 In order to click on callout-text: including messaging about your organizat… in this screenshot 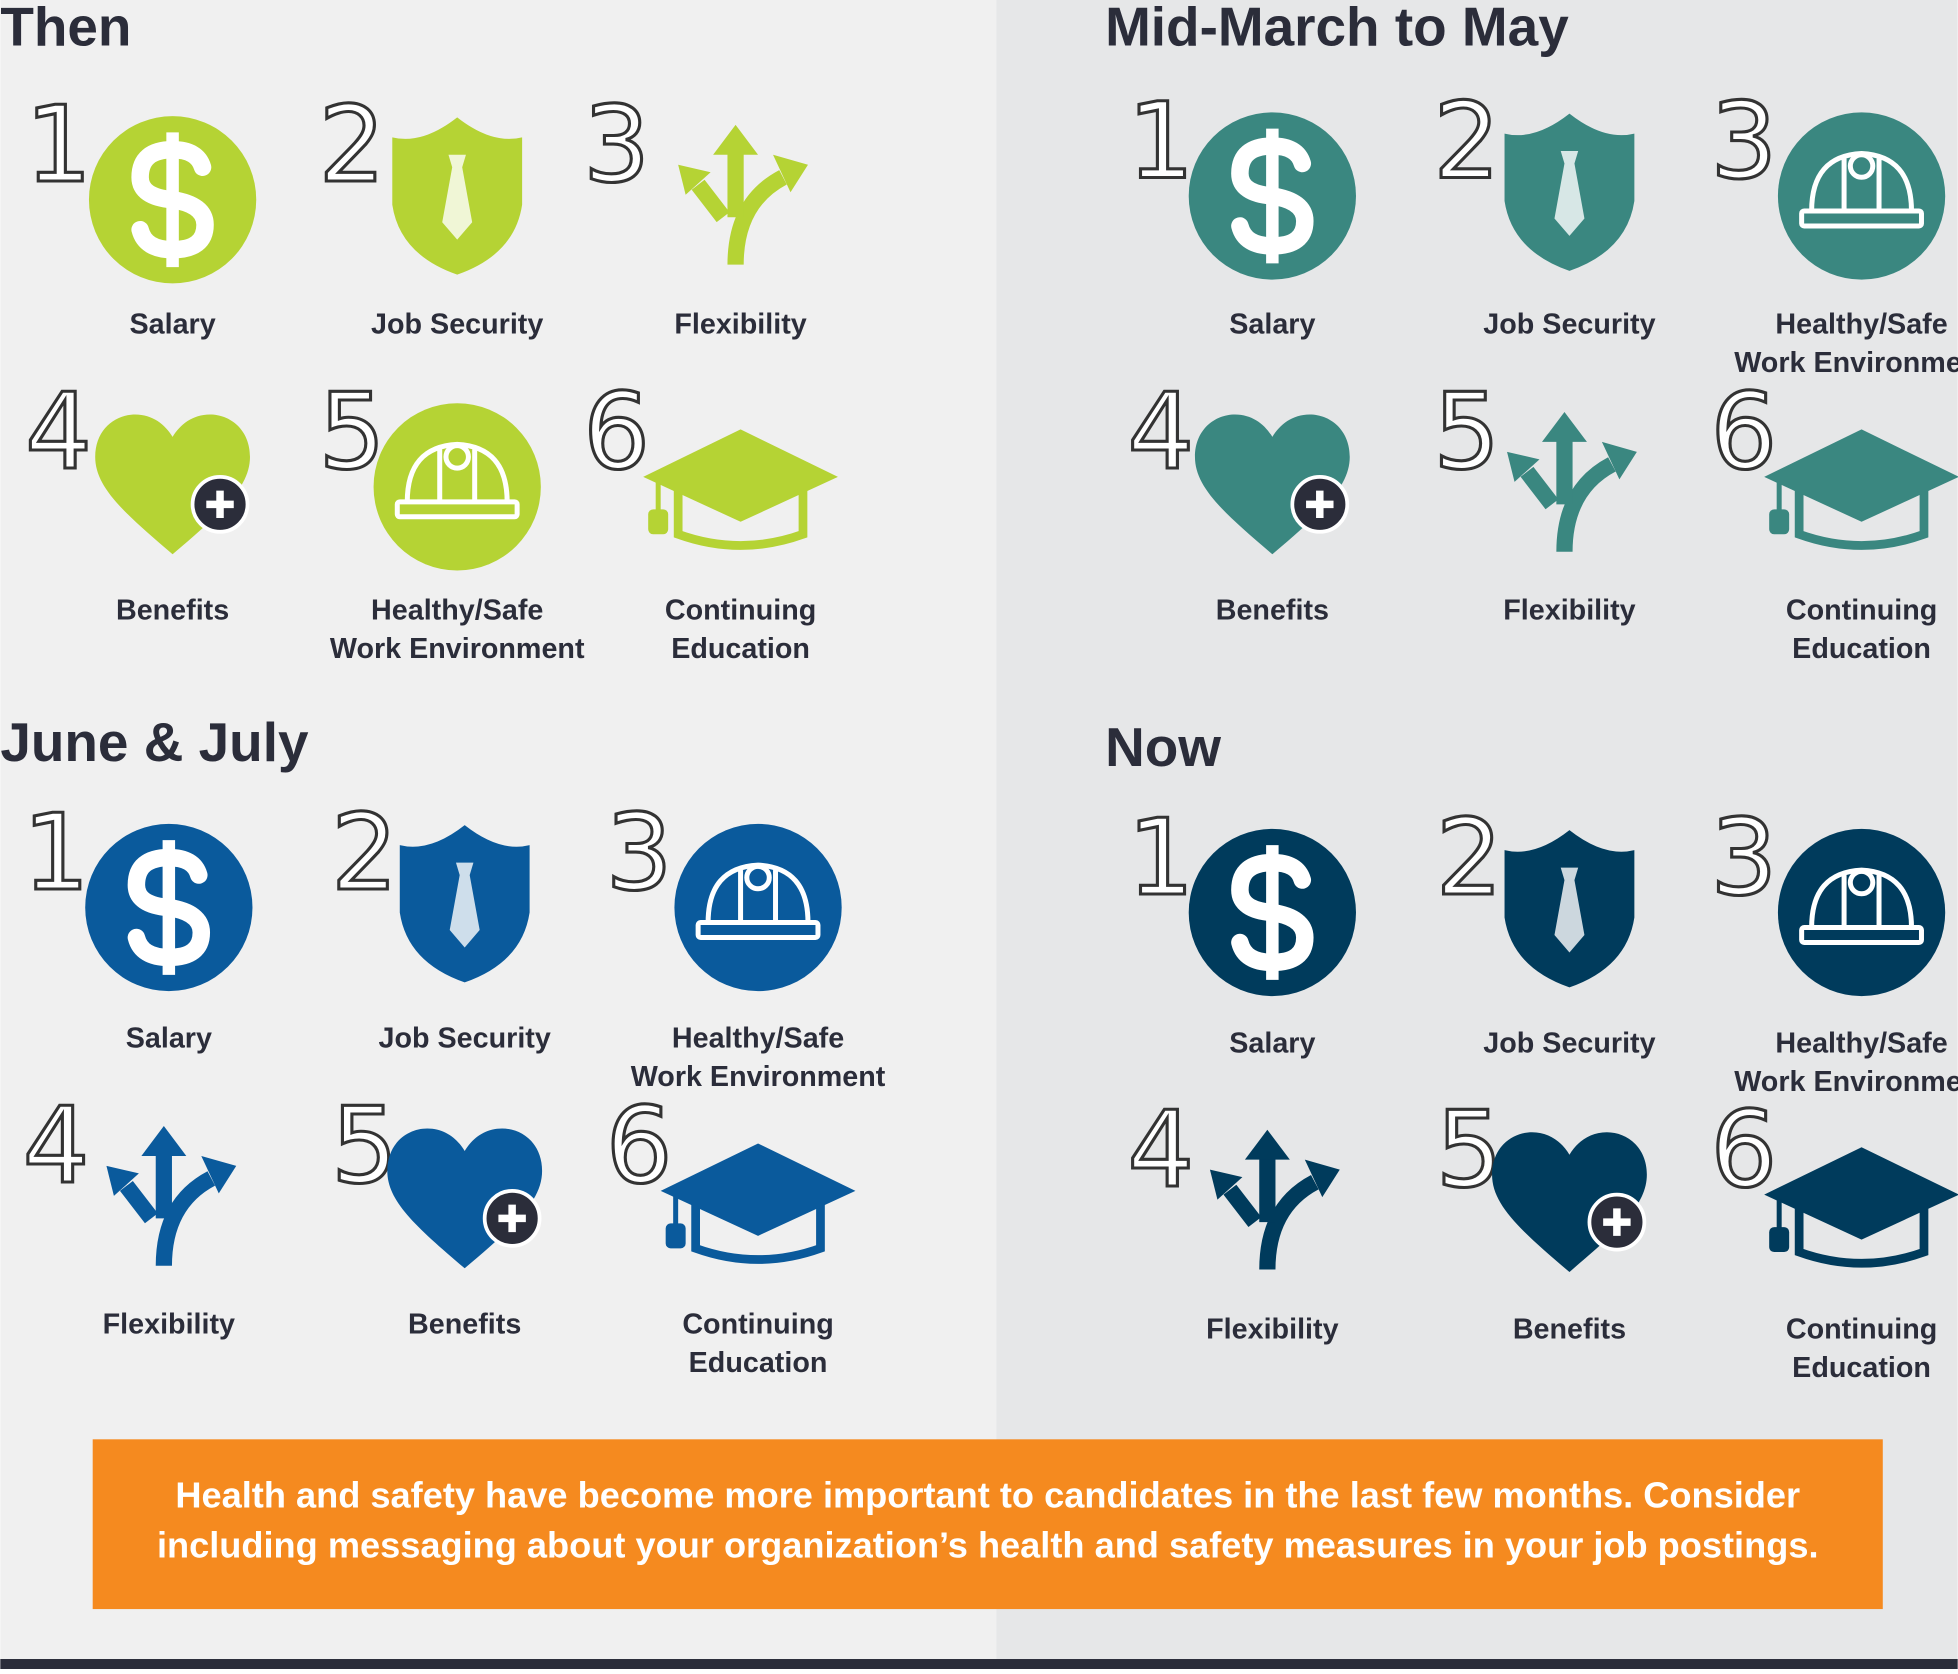, I will do `click(988, 1544)`.